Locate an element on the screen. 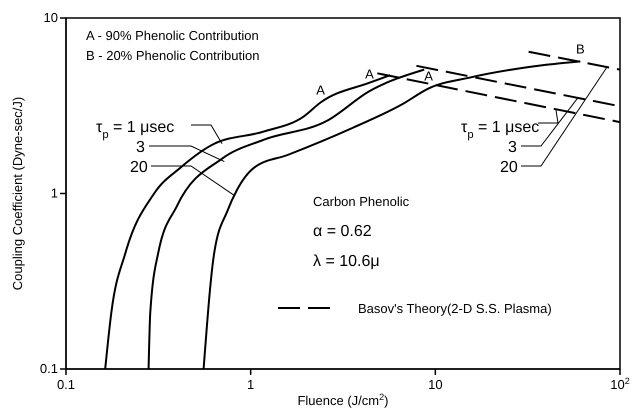 The image size is (644, 419). x-tick-label: 10 is located at coordinates (435, 384).